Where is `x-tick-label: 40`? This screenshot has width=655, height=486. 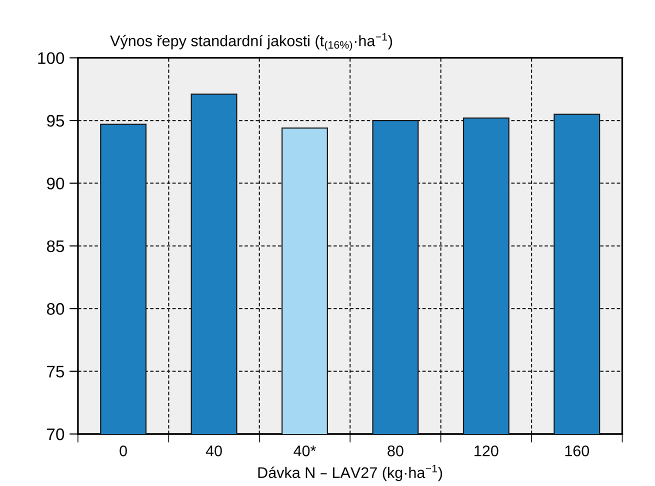 x-tick-label: 40 is located at coordinates (214, 451).